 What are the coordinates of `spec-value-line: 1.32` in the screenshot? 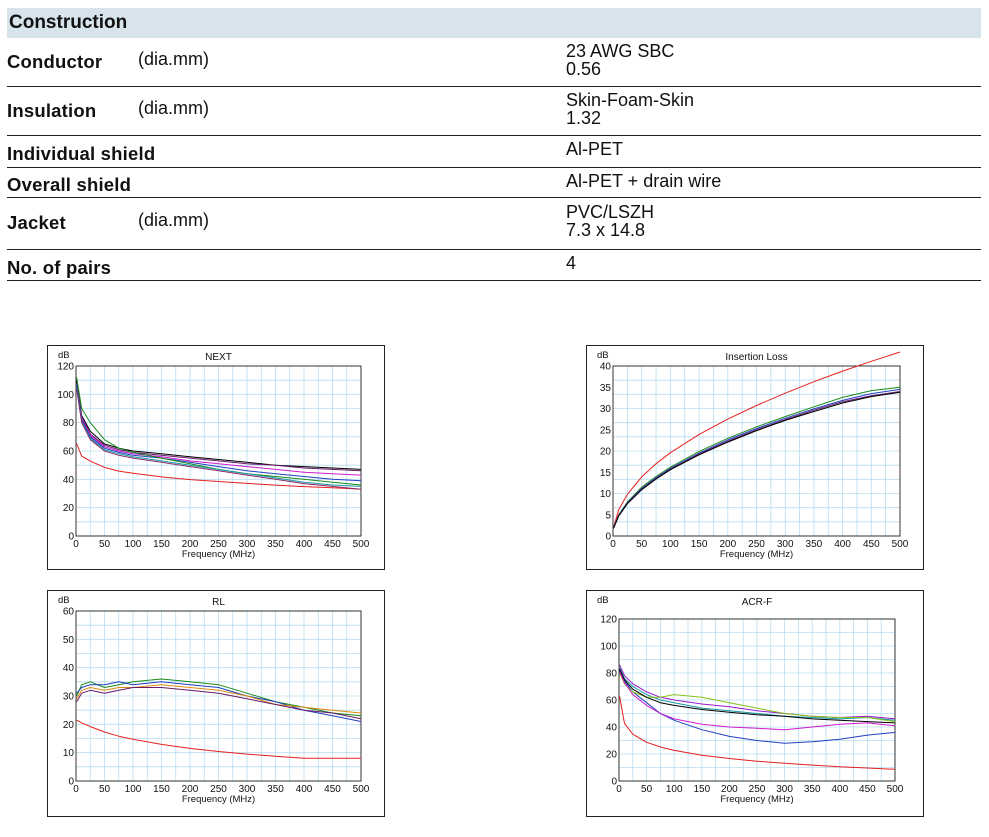 It's located at (584, 118).